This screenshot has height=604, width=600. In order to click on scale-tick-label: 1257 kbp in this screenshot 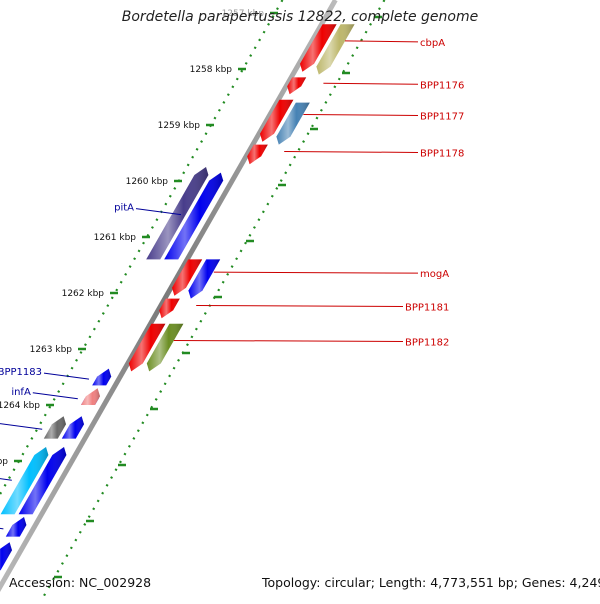, I will do `click(243, 14)`.